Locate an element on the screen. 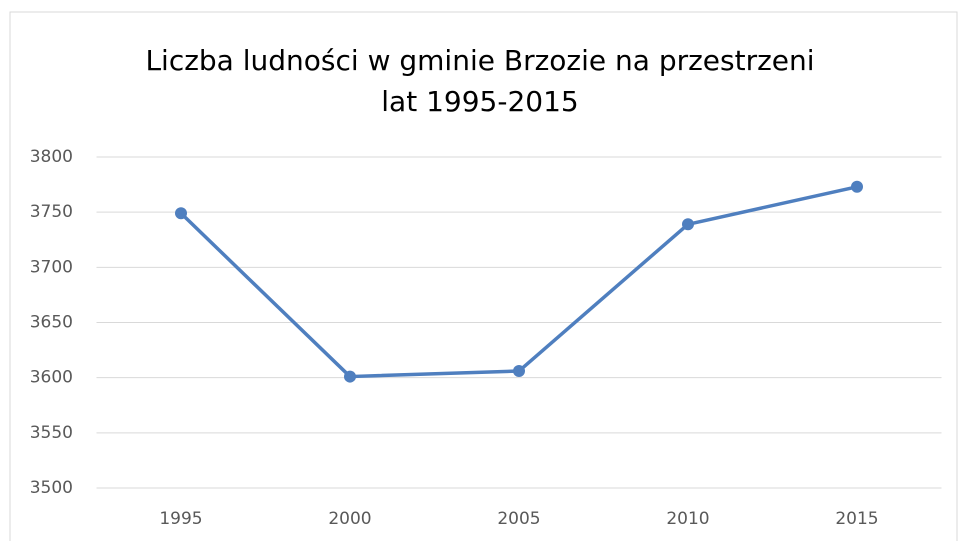  y-tick-label: 3500 is located at coordinates (51, 488).